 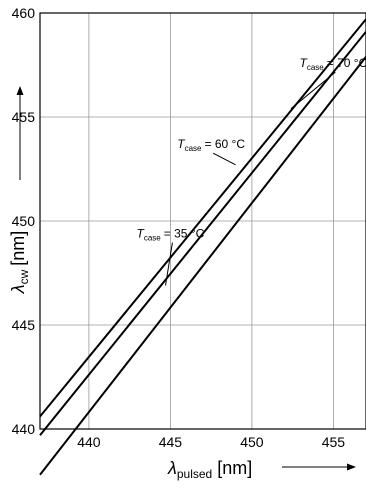 I want to click on x-axis-unit: [nm], so click(x=234, y=468).